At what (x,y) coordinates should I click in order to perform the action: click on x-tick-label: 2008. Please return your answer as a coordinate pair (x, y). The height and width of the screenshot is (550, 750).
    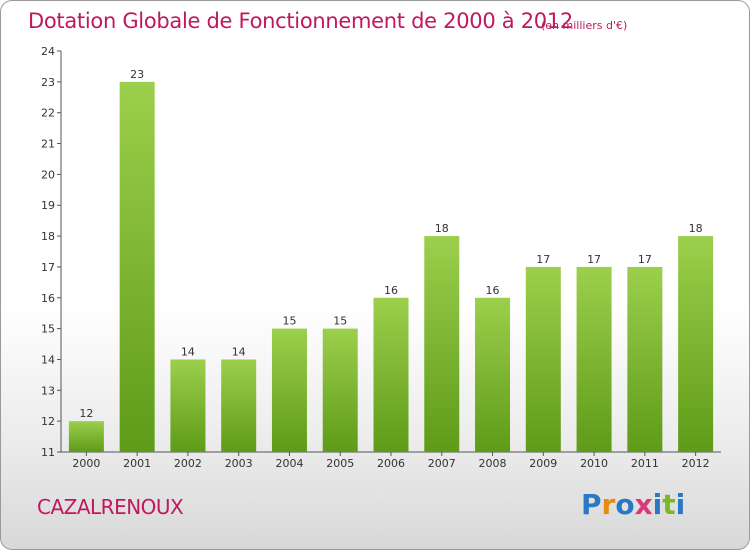
    Looking at the image, I should click on (493, 463).